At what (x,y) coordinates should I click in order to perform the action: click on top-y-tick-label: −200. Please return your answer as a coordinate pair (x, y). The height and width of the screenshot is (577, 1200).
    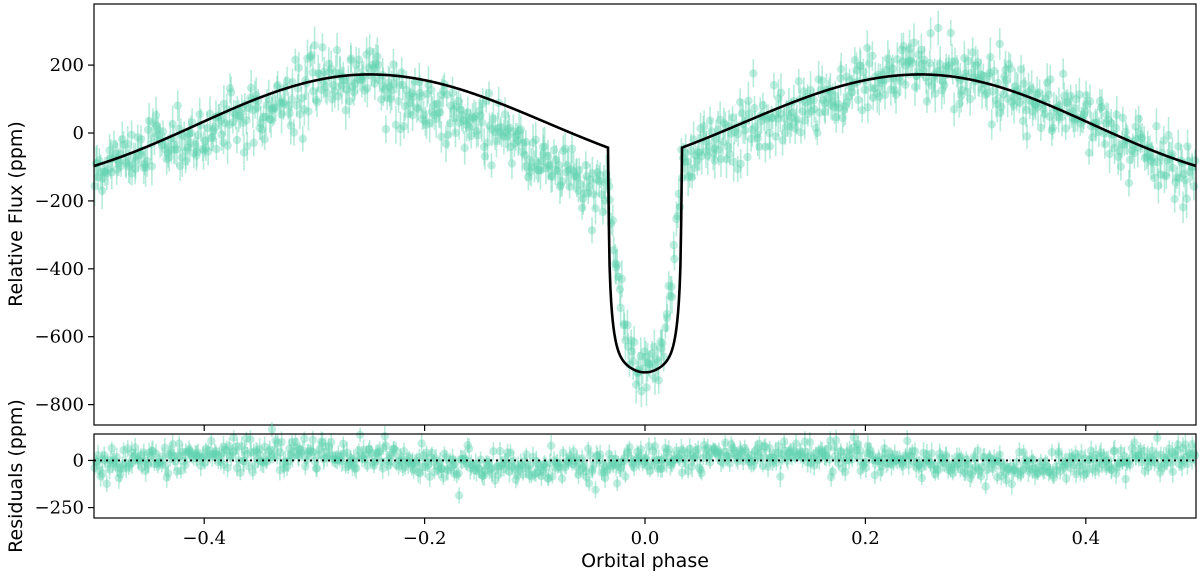
    Looking at the image, I should click on (59, 201).